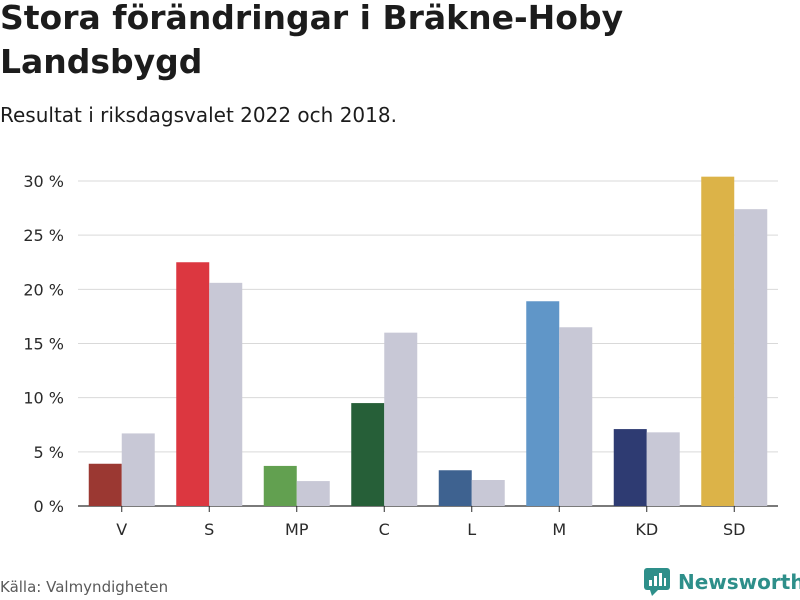 The height and width of the screenshot is (600, 800). I want to click on y-tick-label: 20 %, so click(43, 289).